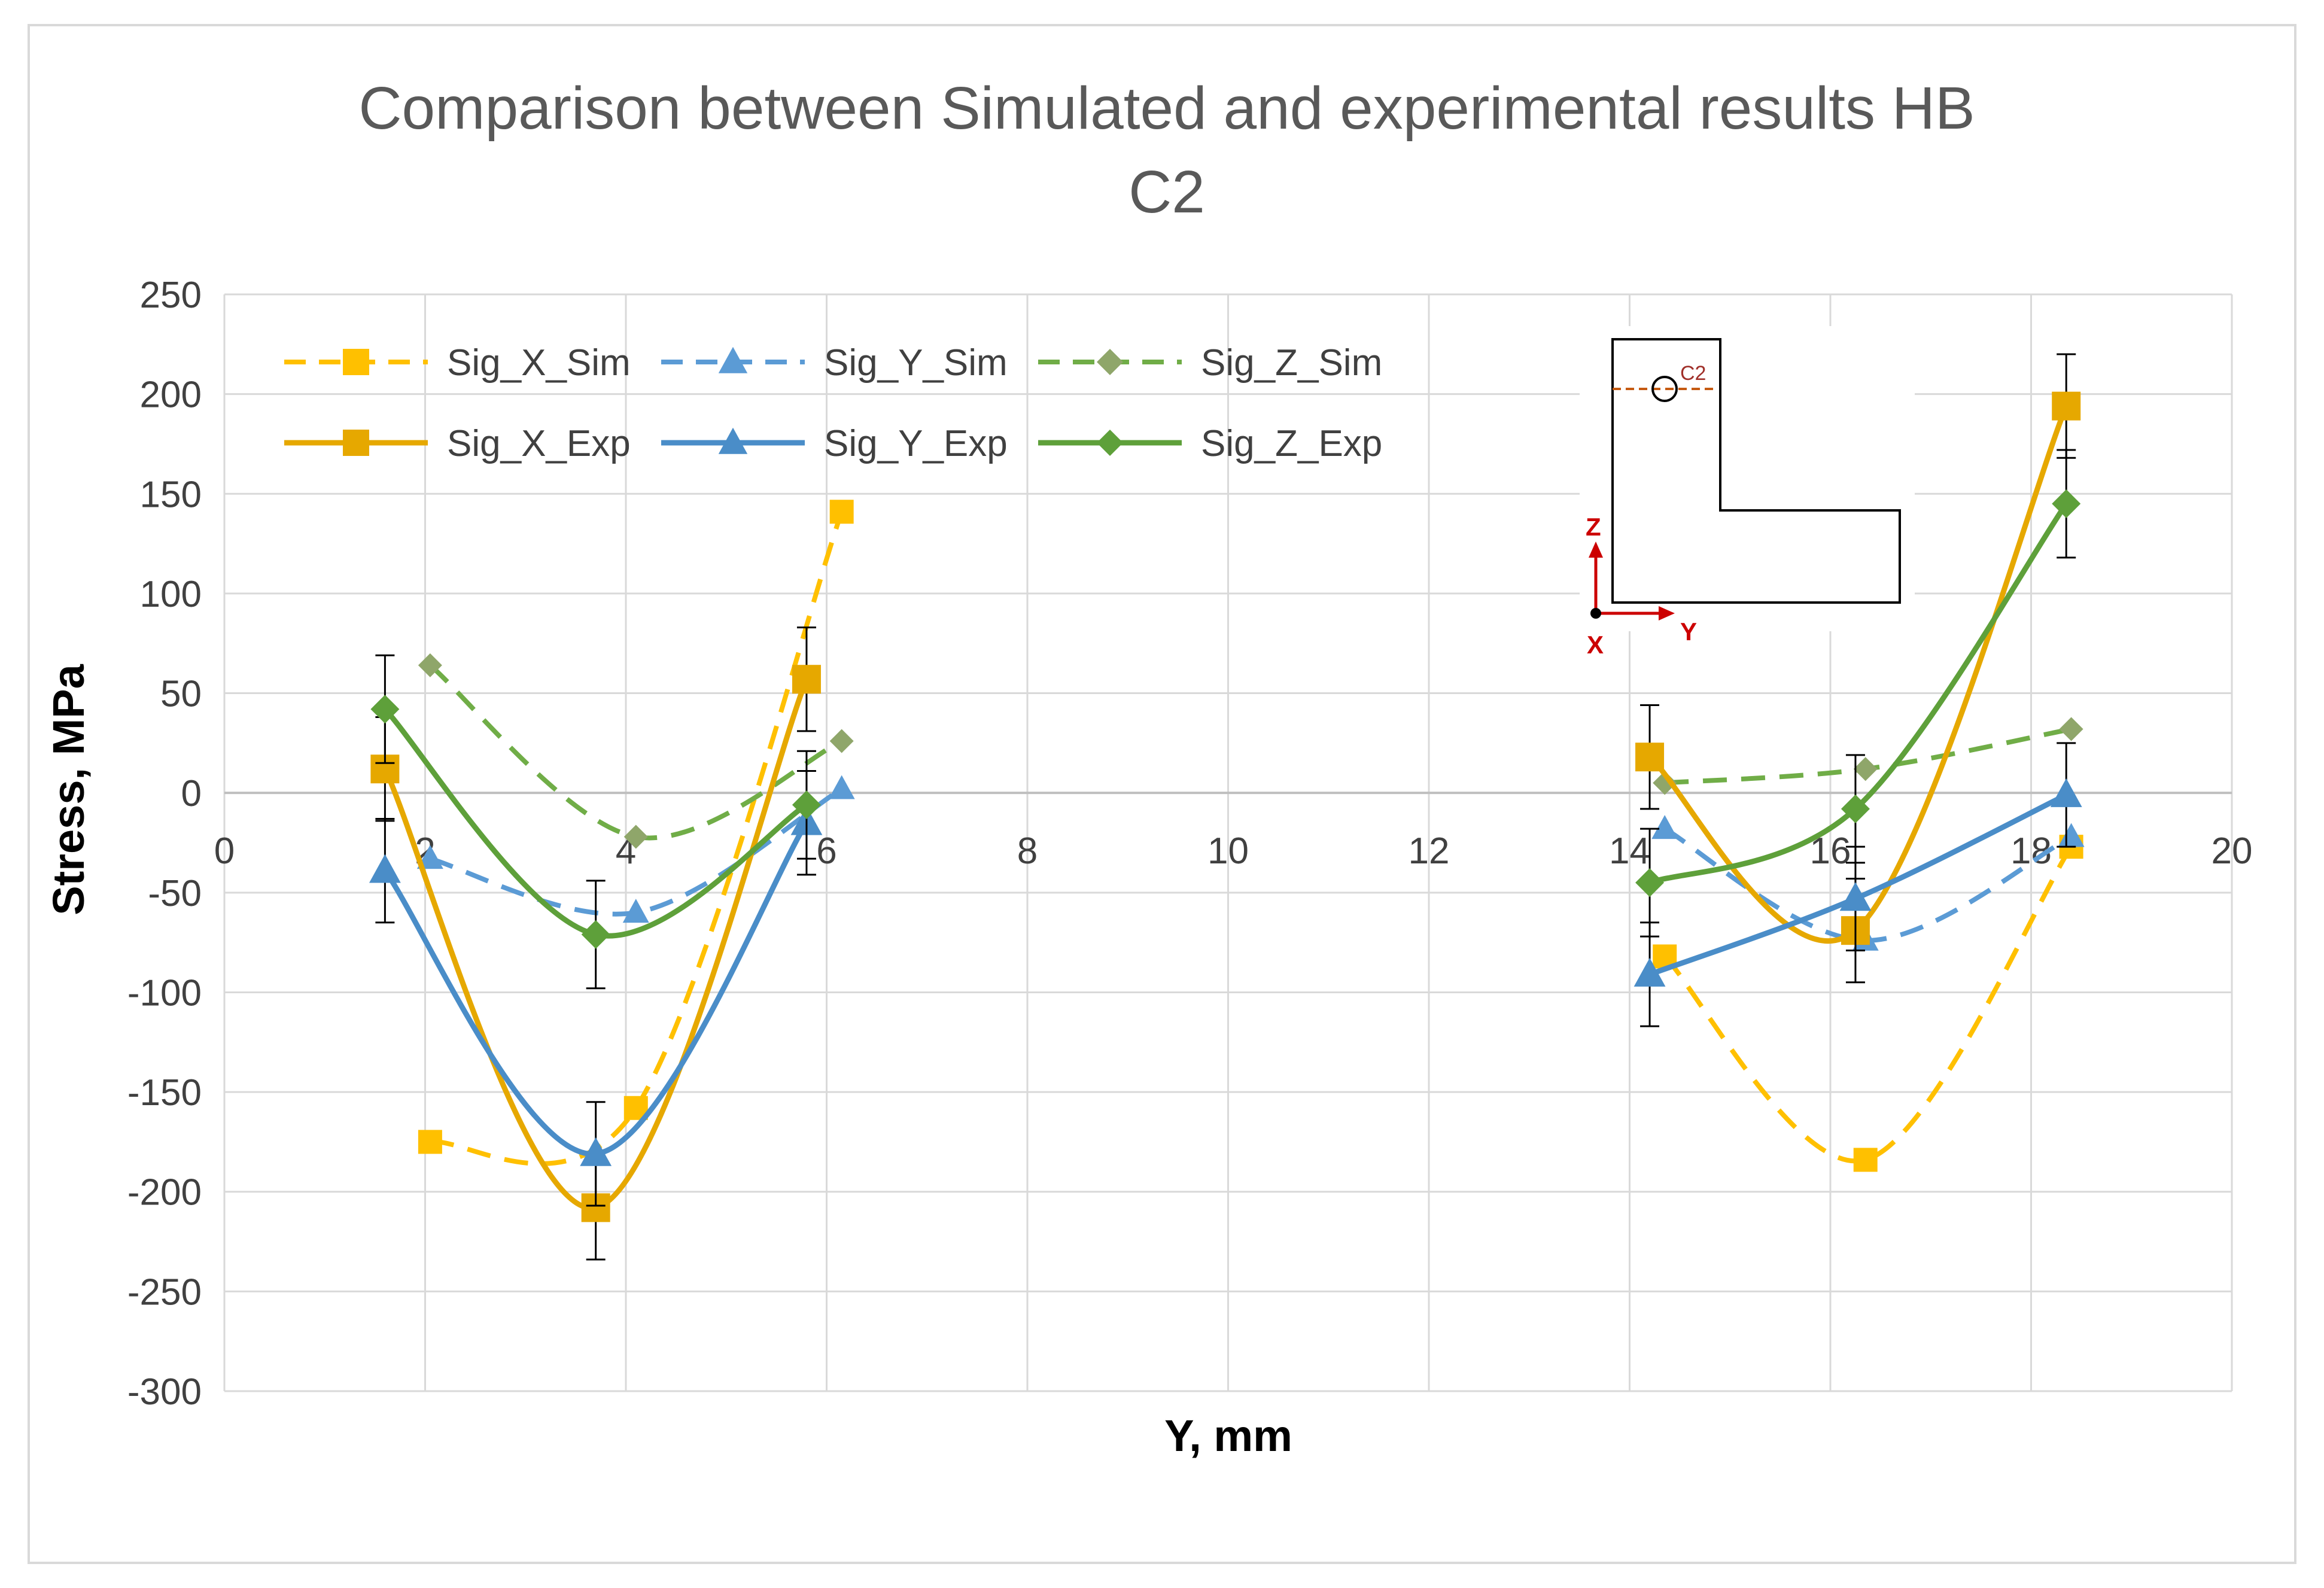 This screenshot has height=1588, width=2324. I want to click on x-tick-label: 6, so click(826, 851).